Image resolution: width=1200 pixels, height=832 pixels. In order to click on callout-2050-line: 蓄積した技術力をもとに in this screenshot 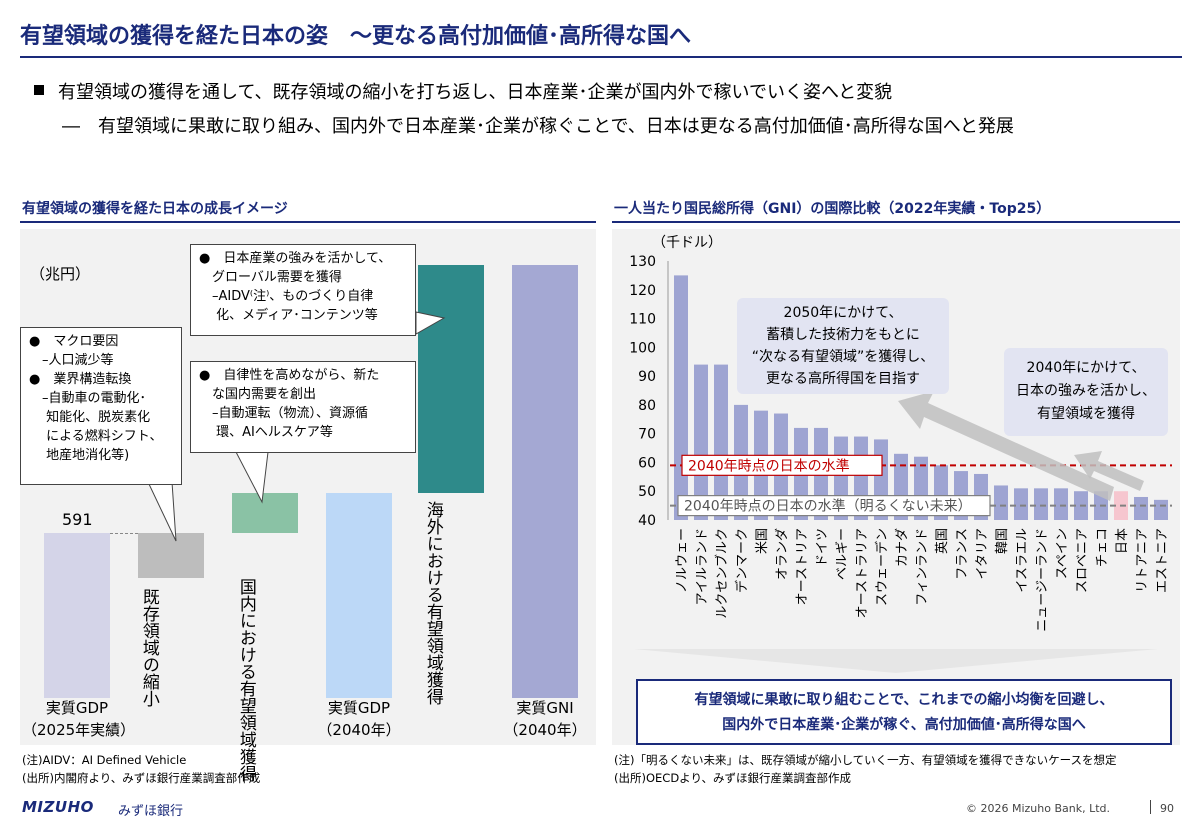, I will do `click(843, 335)`.